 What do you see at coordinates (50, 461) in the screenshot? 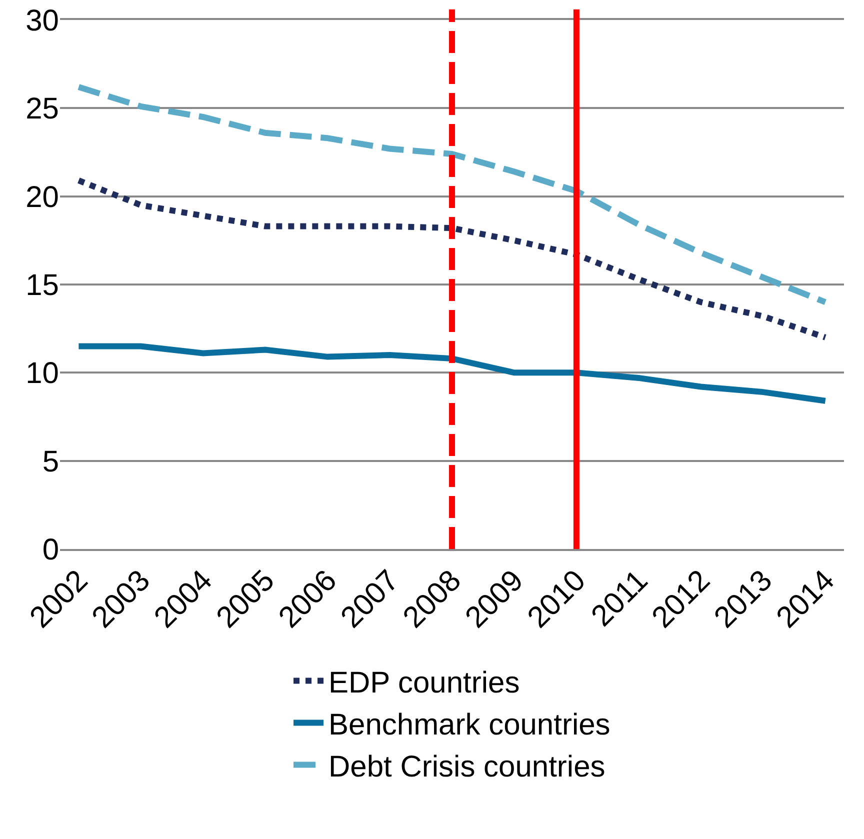
I see `y-tick-label: 5` at bounding box center [50, 461].